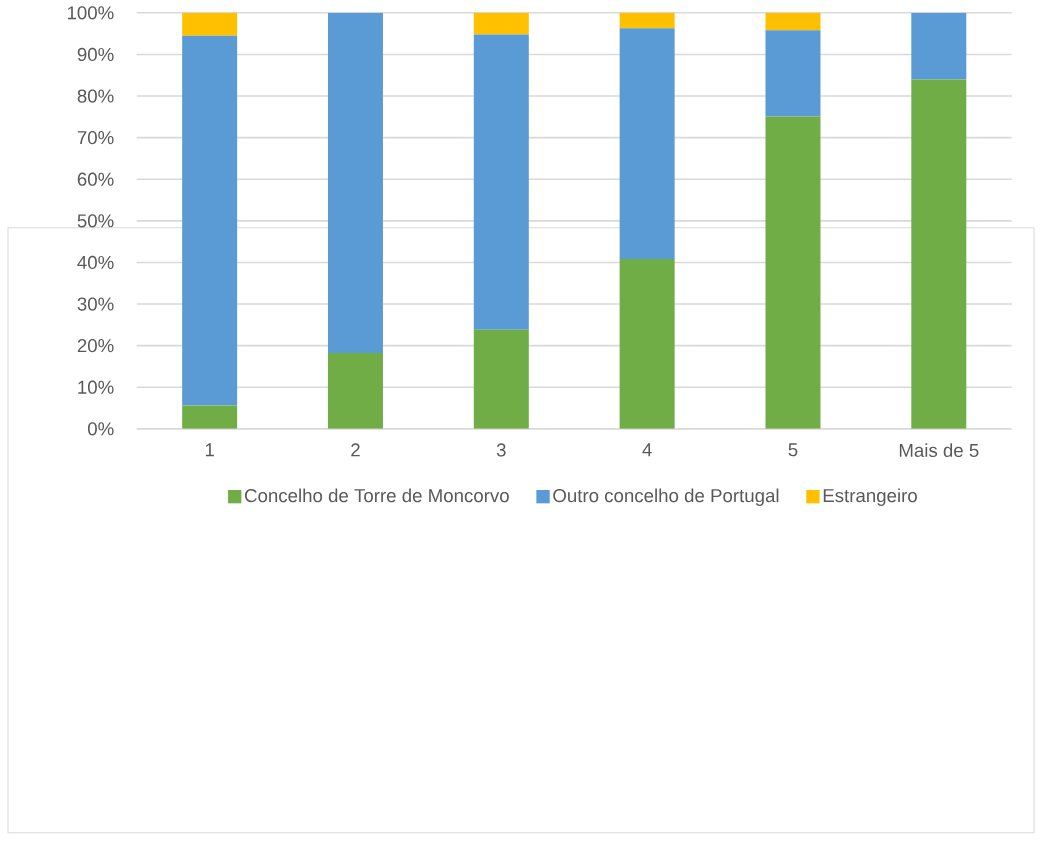 The width and height of the screenshot is (1042, 841). I want to click on x-tick-label: 2, so click(355, 450).